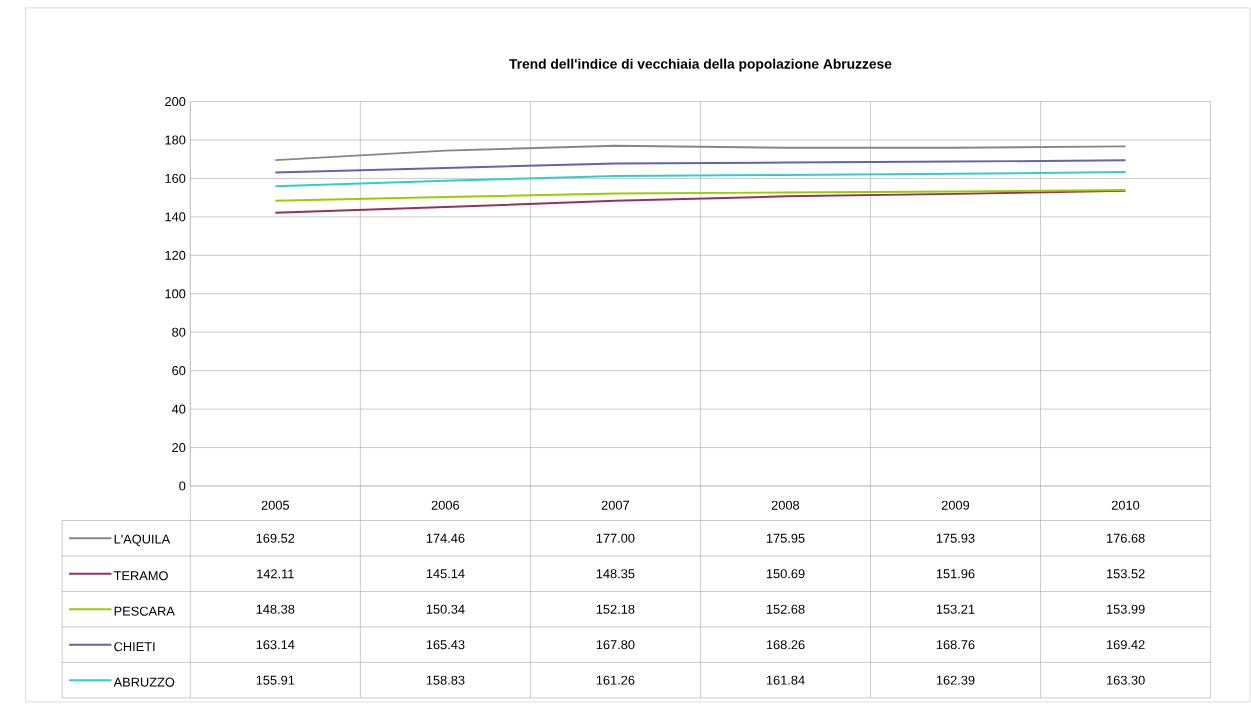 Image resolution: width=1251 pixels, height=706 pixels. What do you see at coordinates (445, 505) in the screenshot?
I see `x-tick-label: 2006` at bounding box center [445, 505].